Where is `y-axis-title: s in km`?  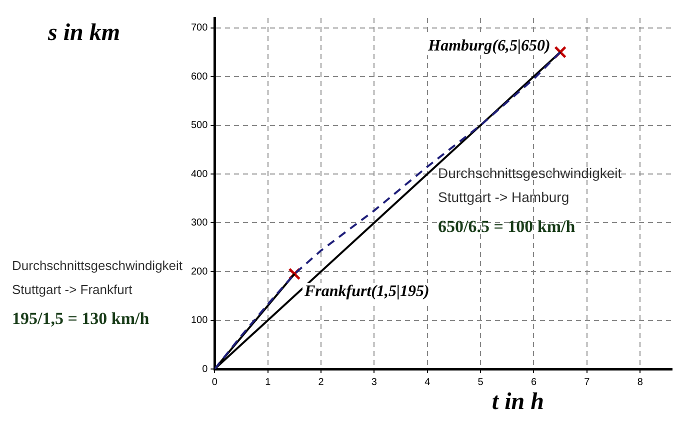 y-axis-title: s in km is located at coordinates (83, 33).